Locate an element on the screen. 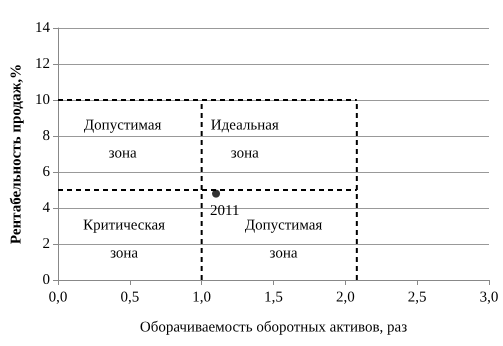 Image resolution: width=503 pixels, height=346 pixels. annotation: Критическая зона is located at coordinates (124, 240).